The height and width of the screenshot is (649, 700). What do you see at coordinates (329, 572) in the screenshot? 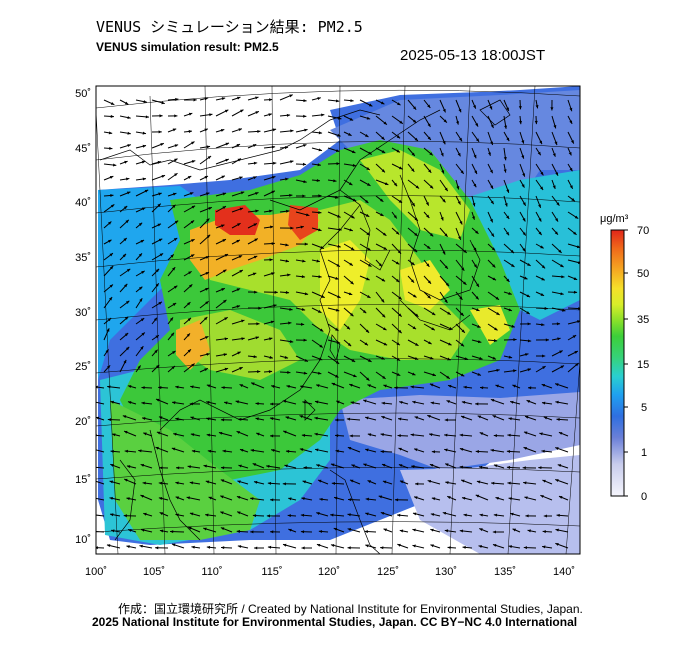
I see `lon-label: 120˚` at bounding box center [329, 572].